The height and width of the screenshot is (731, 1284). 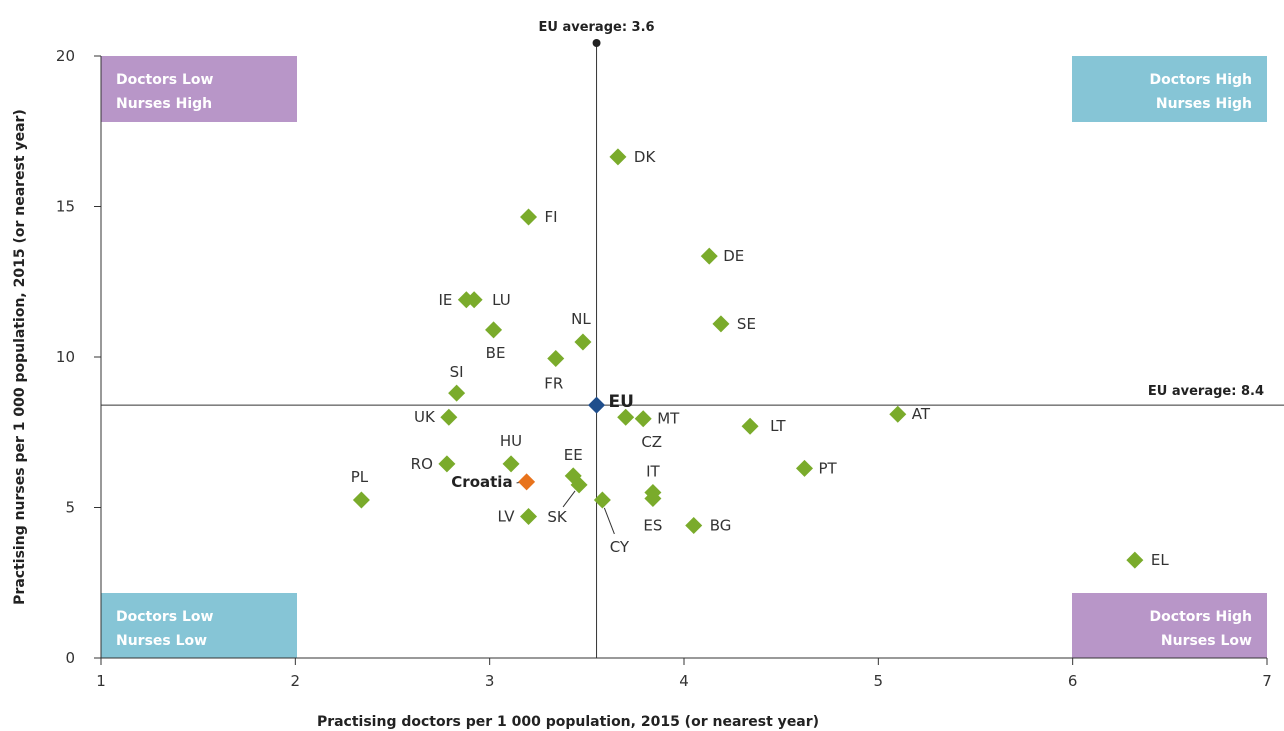 I want to click on quadrant-bottom-left: Doctors Low Nurses Low, so click(x=199, y=625).